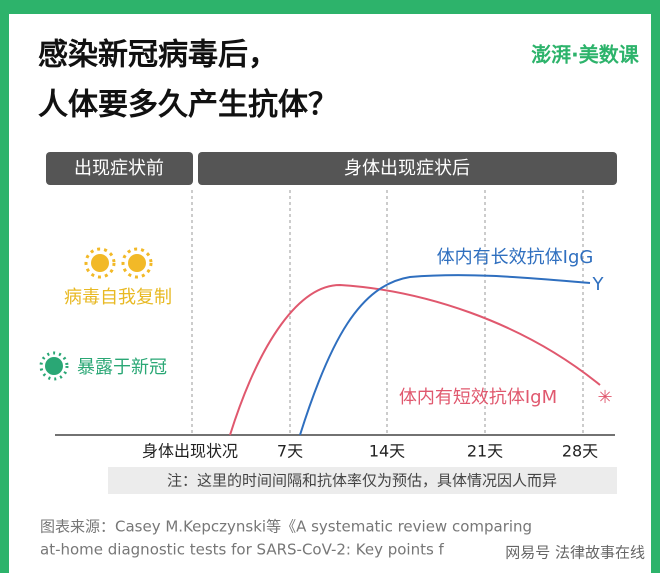  Describe the element at coordinates (118, 297) in the screenshot. I see `replication-label: 病毒自我复制` at that location.